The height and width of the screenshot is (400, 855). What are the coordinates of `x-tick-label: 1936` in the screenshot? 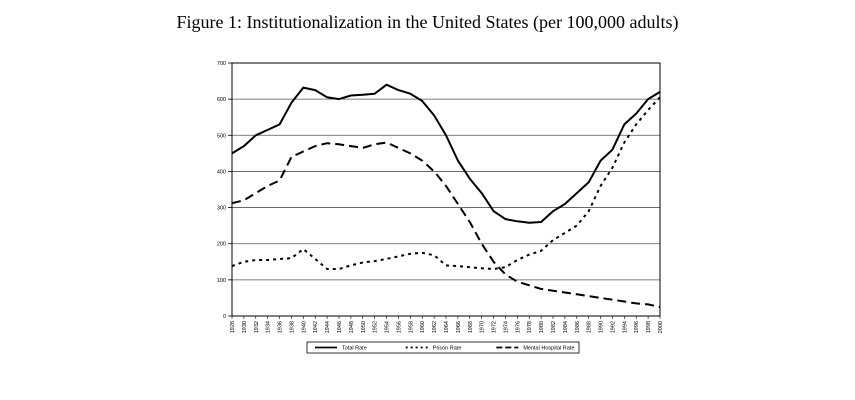 It's located at (281, 327).